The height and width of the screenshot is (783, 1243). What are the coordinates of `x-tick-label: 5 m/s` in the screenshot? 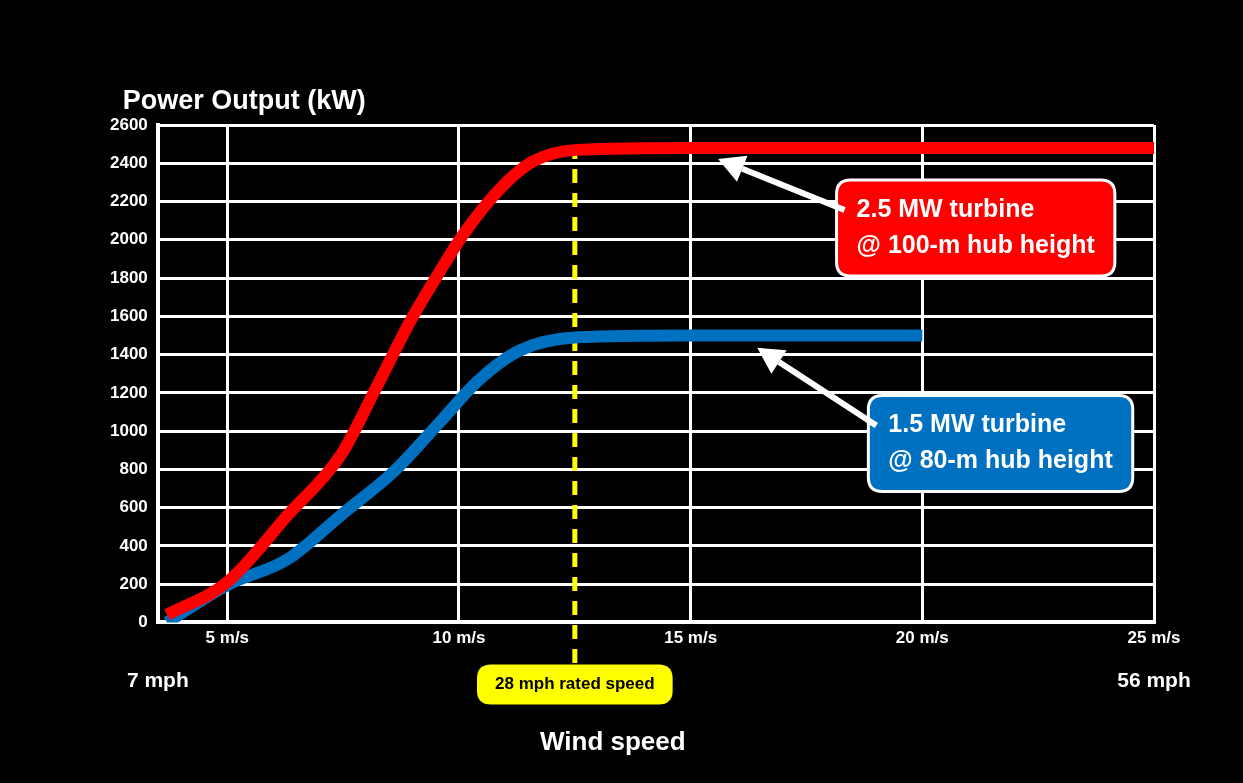 It's located at (227, 638).